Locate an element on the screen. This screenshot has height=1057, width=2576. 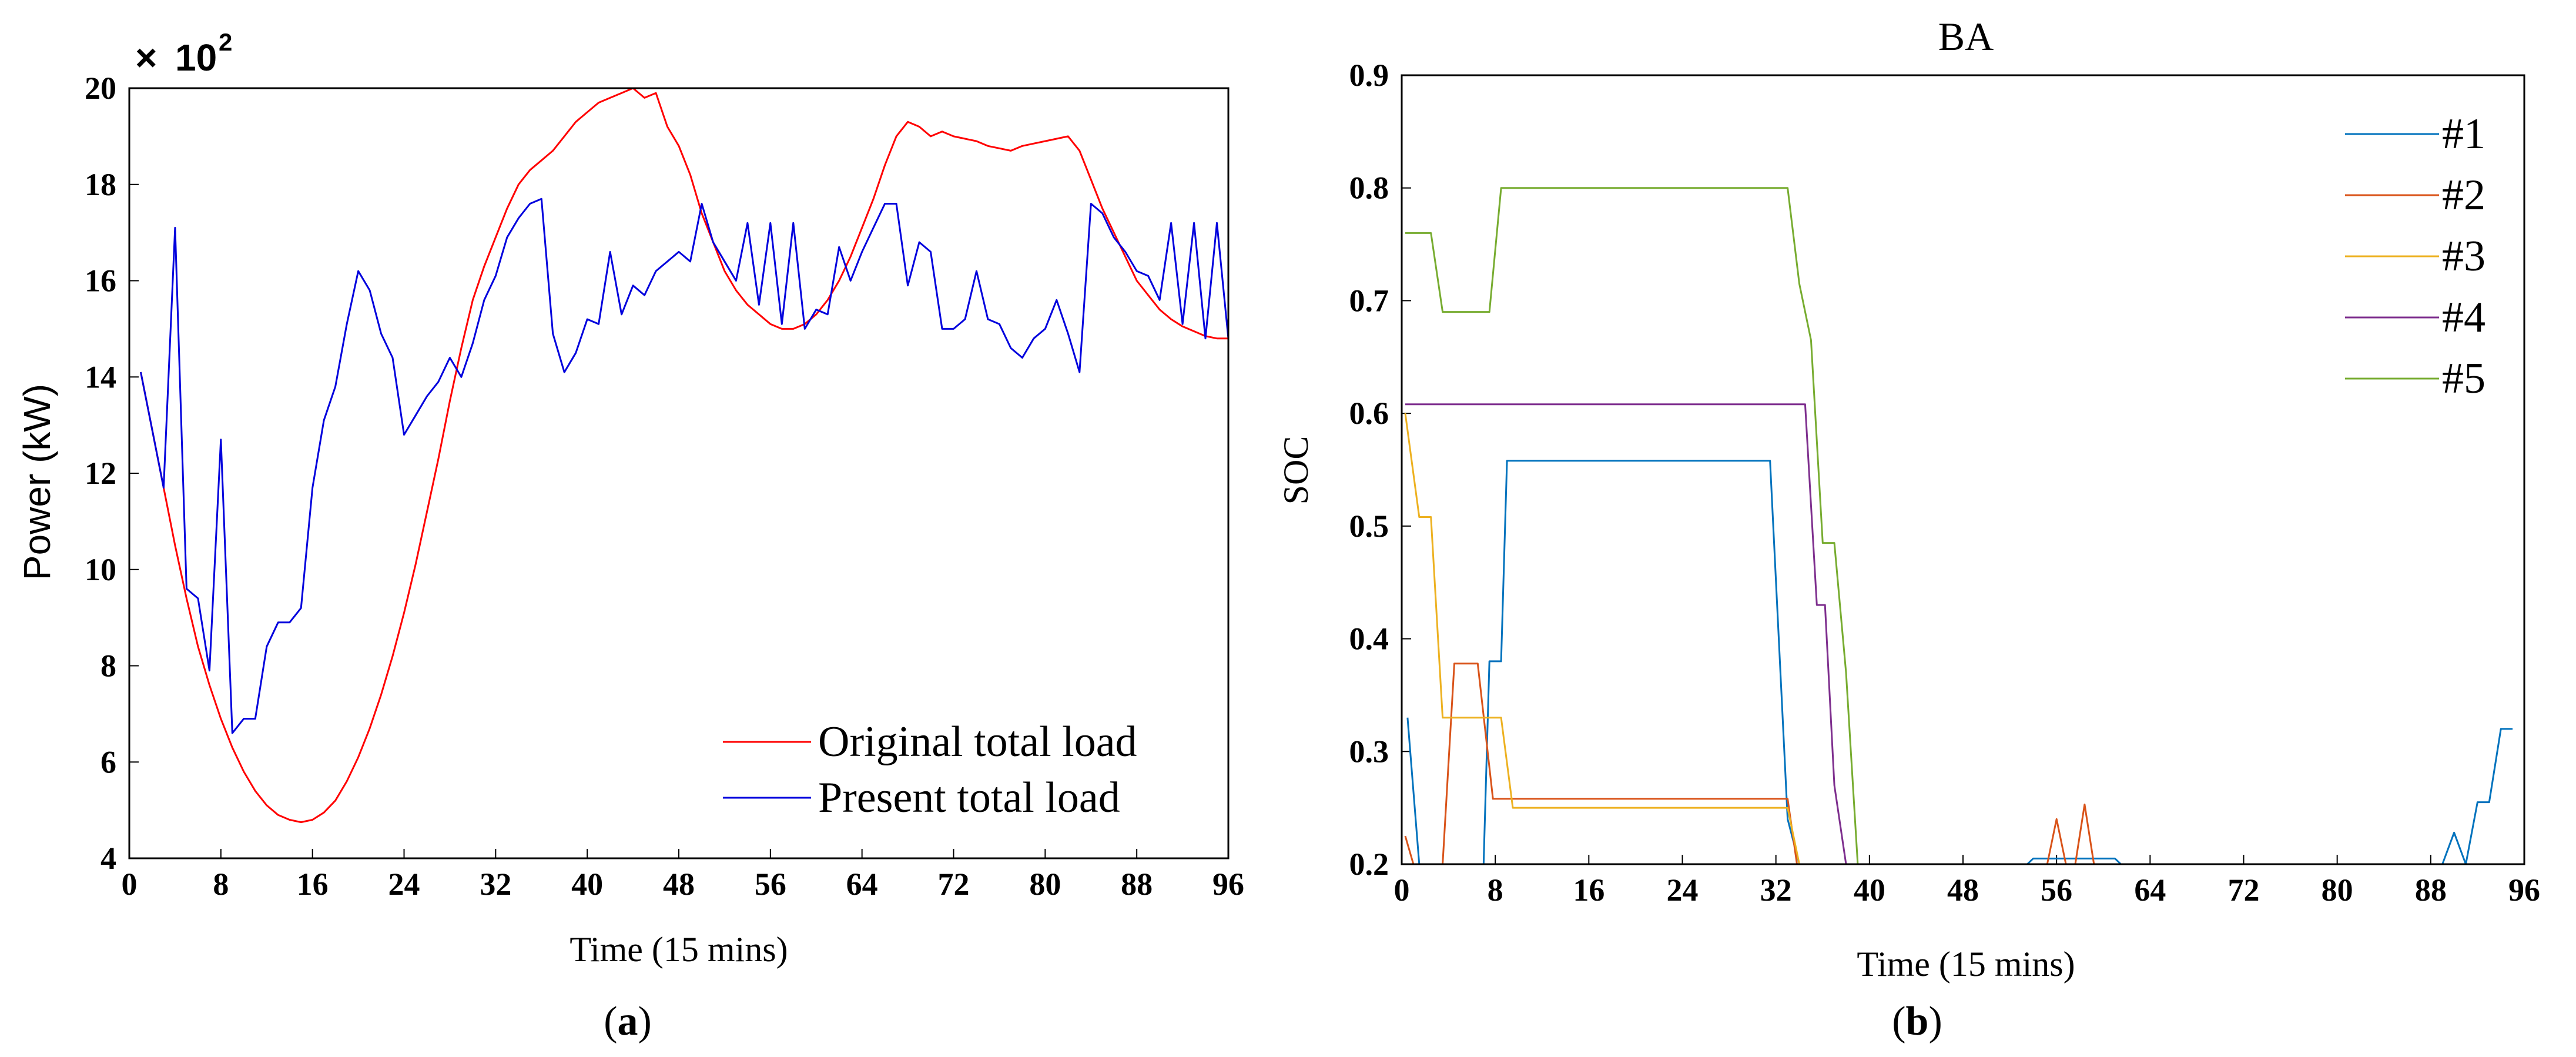
a-xtick-label: 96 is located at coordinates (1228, 884).